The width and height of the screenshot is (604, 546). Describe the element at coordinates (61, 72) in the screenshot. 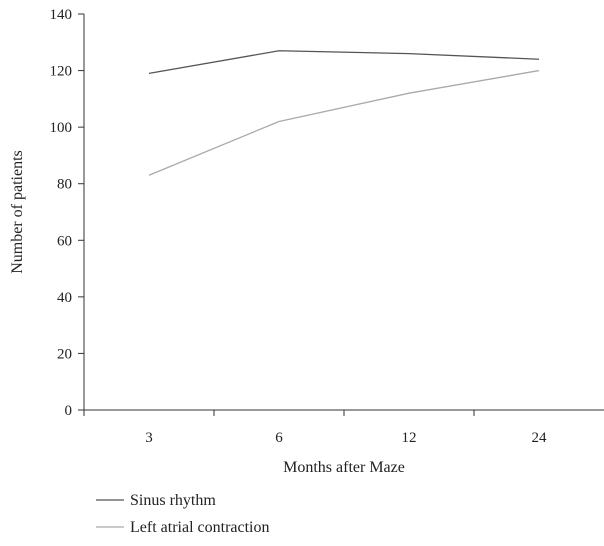

I see `y-tick-label: 120` at that location.